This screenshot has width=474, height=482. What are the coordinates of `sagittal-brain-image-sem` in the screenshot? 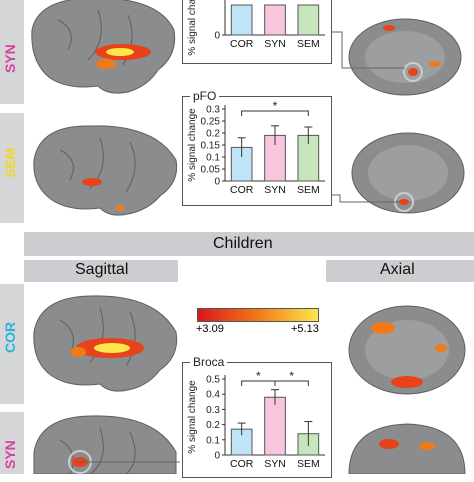 It's located at (105, 170).